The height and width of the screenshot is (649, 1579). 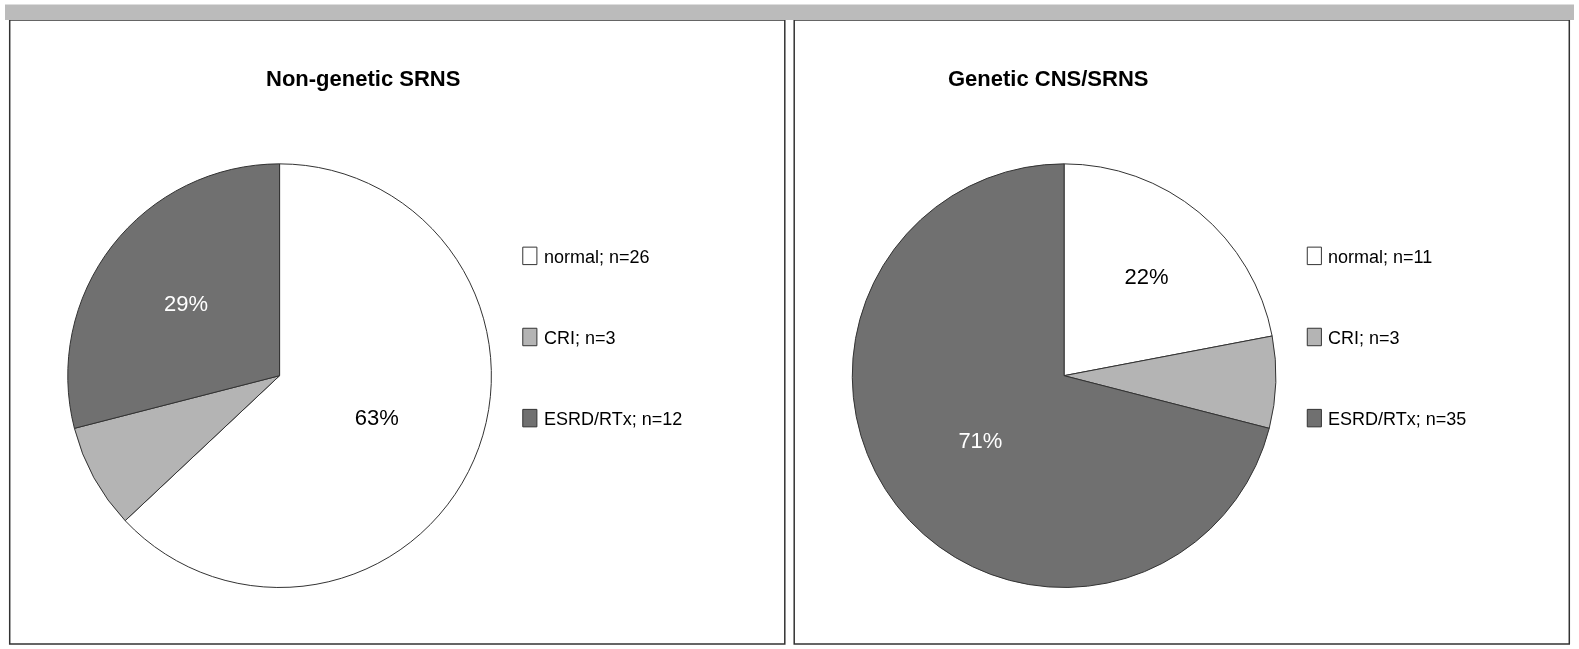 I want to click on data-label: 71%, so click(x=980, y=441).